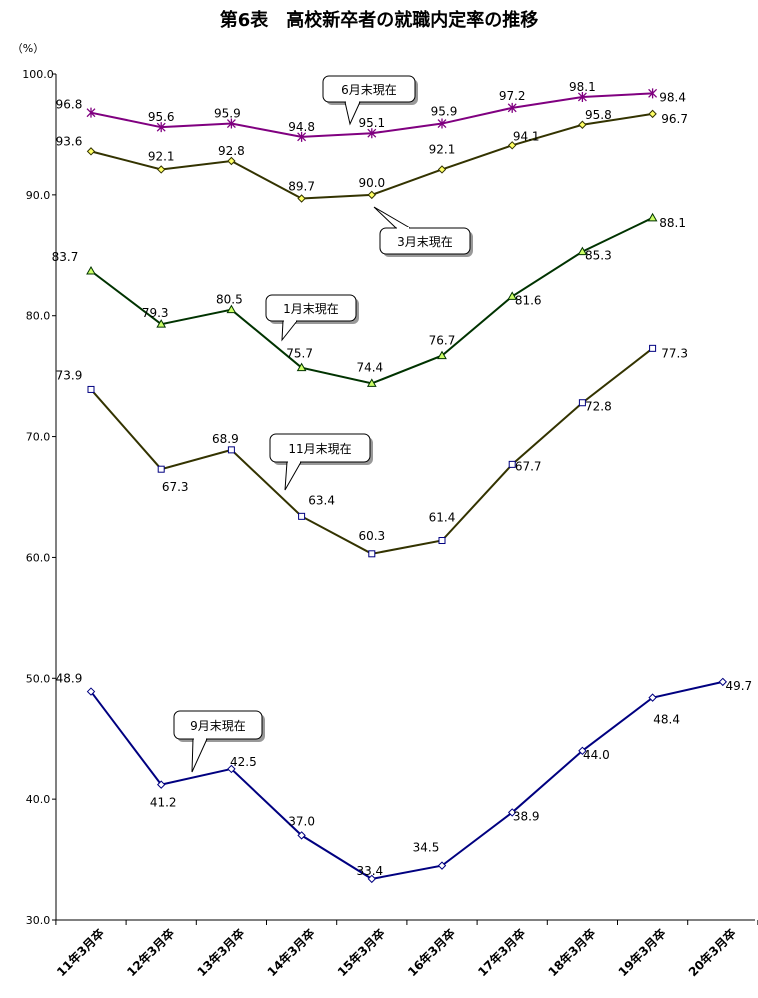 The image size is (758, 998). I want to click on data-label: 95.9, so click(227, 114).